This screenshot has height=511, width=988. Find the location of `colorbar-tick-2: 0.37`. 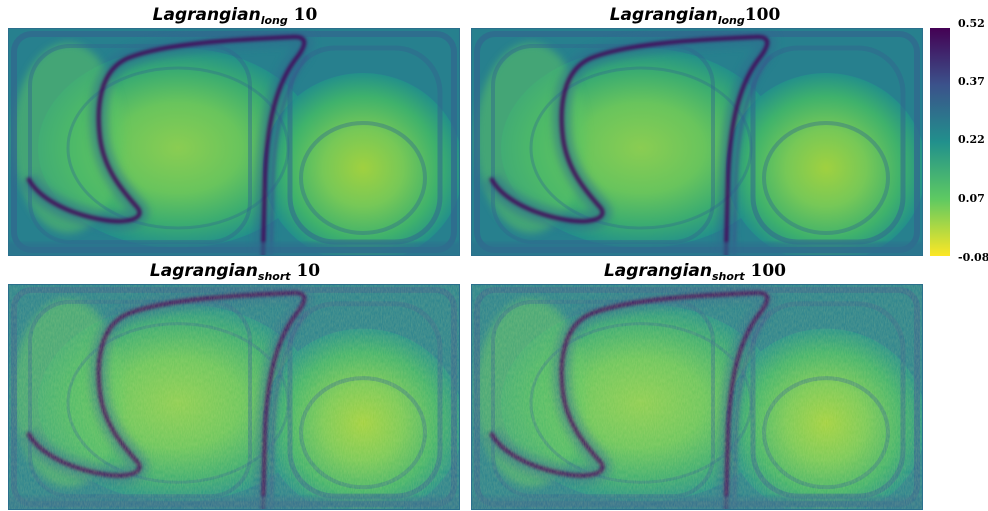

colorbar-tick-2: 0.37 is located at coordinates (971, 81).